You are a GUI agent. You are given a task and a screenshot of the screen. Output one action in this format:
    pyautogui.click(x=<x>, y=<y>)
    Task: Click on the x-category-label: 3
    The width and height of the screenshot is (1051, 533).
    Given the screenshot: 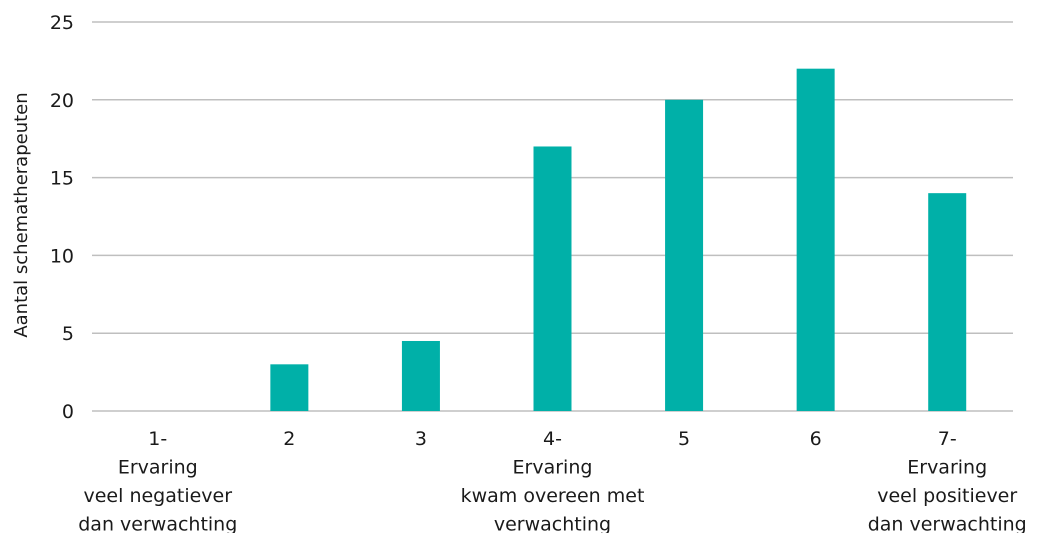 What is the action you would take?
    pyautogui.click(x=421, y=439)
    